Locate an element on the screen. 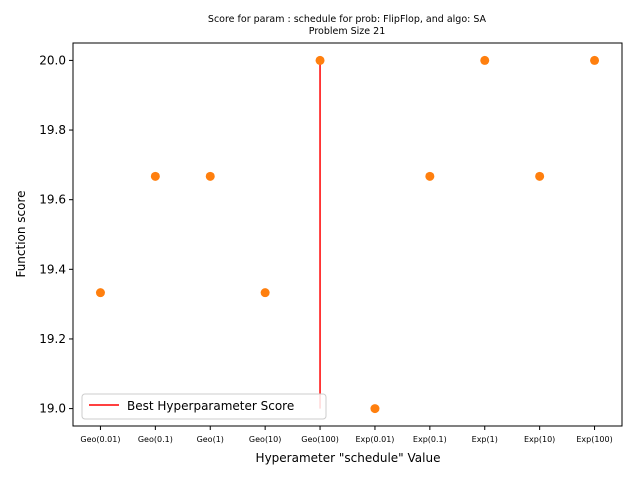 The image size is (640, 480). chart-subtitle: Problem Size 21 is located at coordinates (347, 31).